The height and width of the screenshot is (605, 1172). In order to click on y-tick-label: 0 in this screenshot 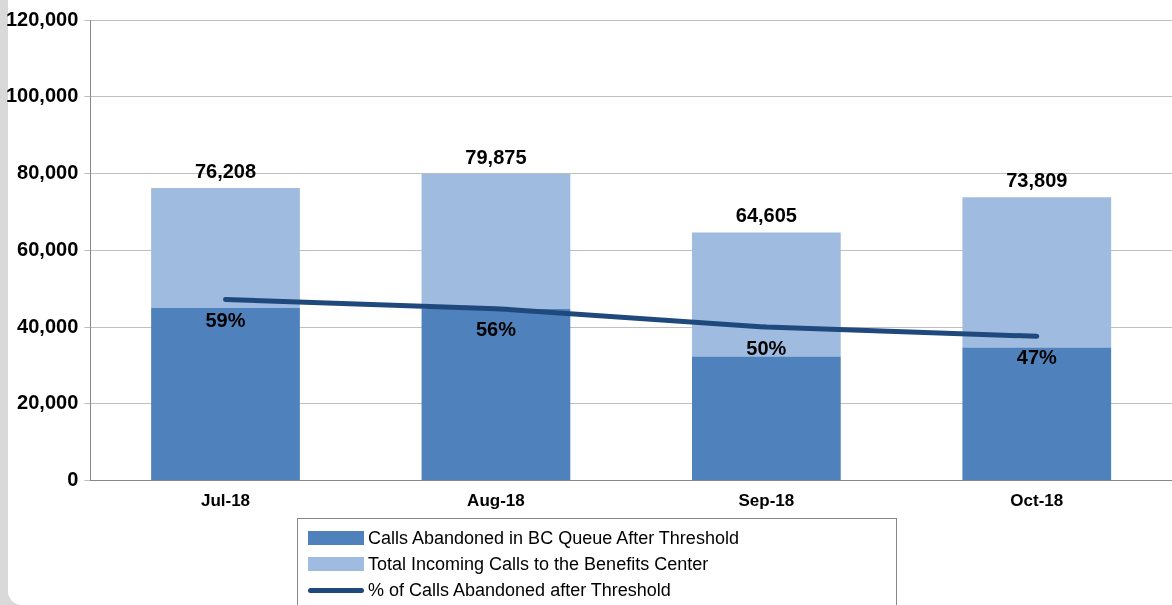, I will do `click(73, 479)`.